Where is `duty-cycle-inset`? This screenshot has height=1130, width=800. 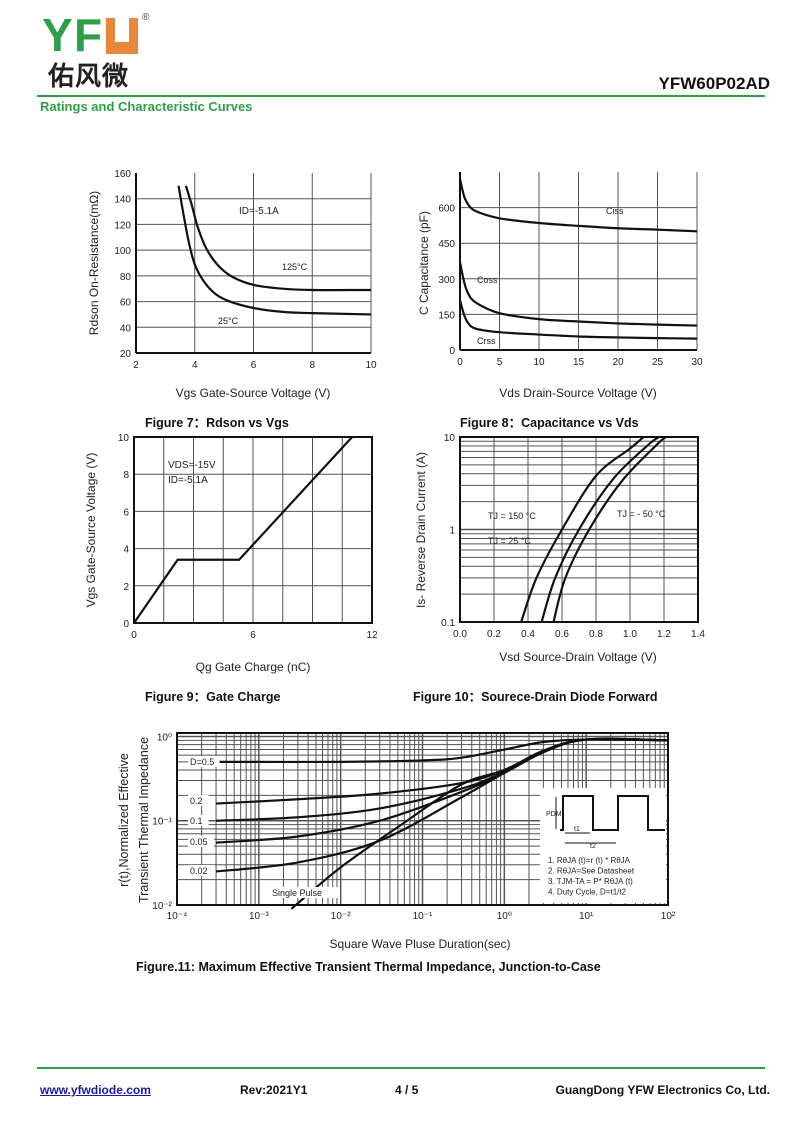 duty-cycle-inset is located at coordinates (603, 845).